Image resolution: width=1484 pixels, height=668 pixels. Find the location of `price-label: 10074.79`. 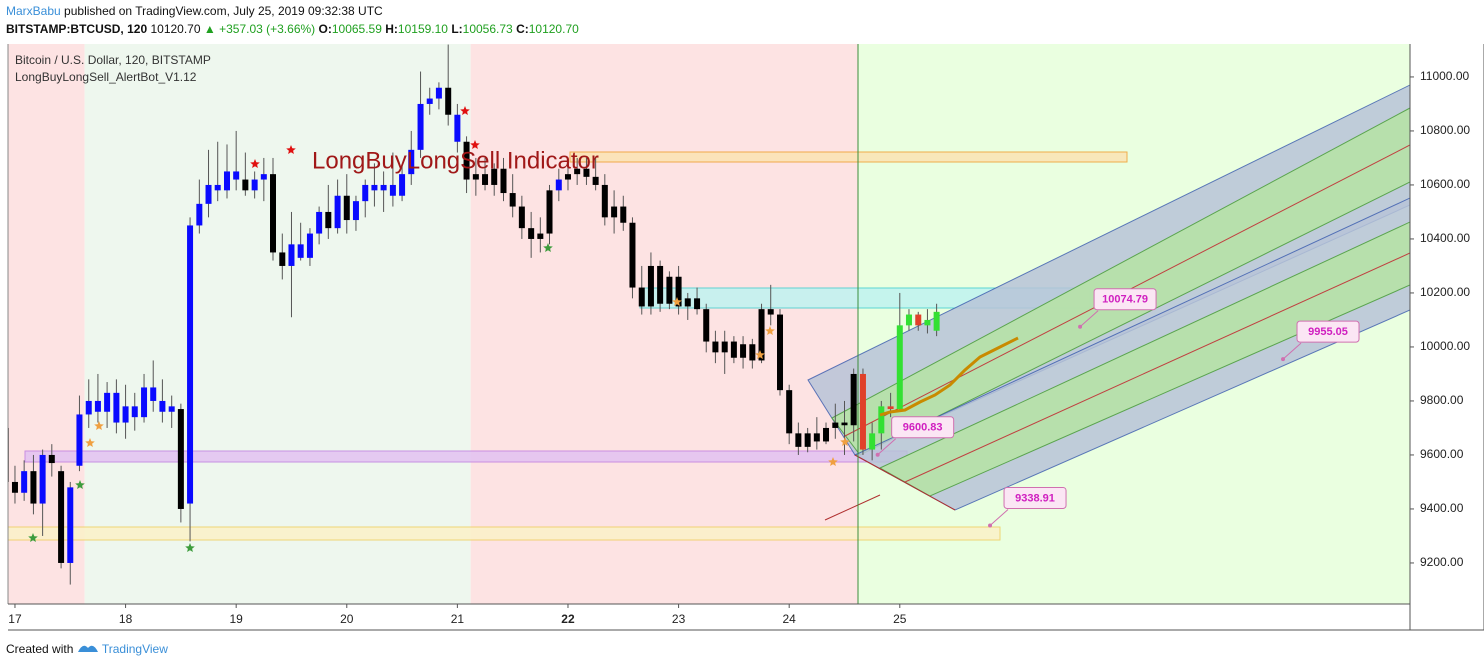

price-label: 10074.79 is located at coordinates (1125, 300).